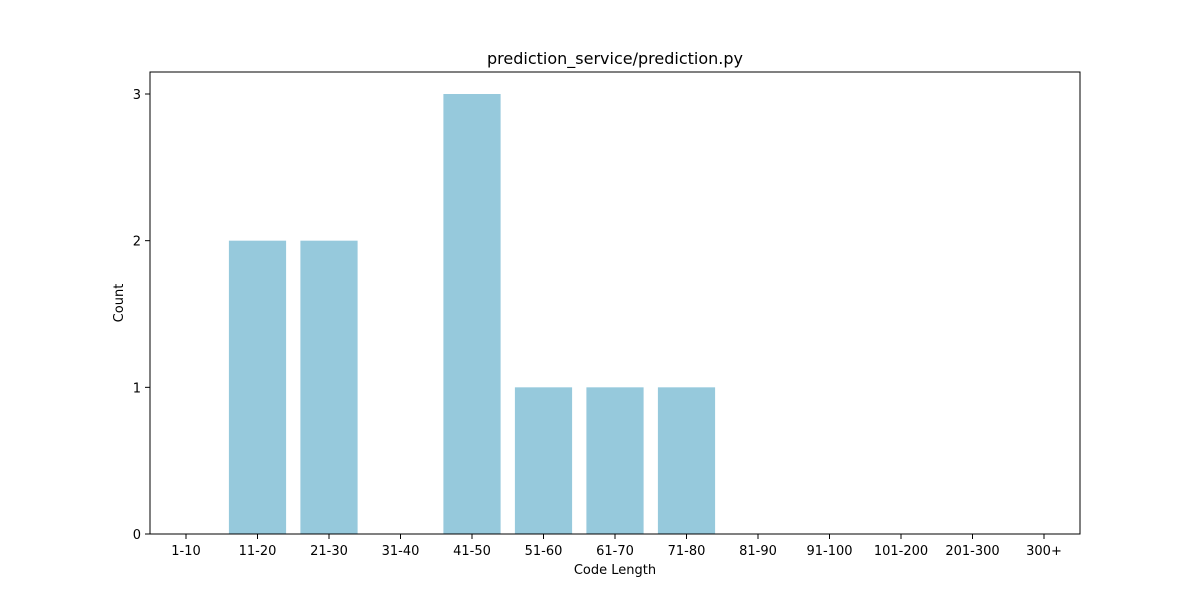  I want to click on x-tick-label: 21-30, so click(329, 551).